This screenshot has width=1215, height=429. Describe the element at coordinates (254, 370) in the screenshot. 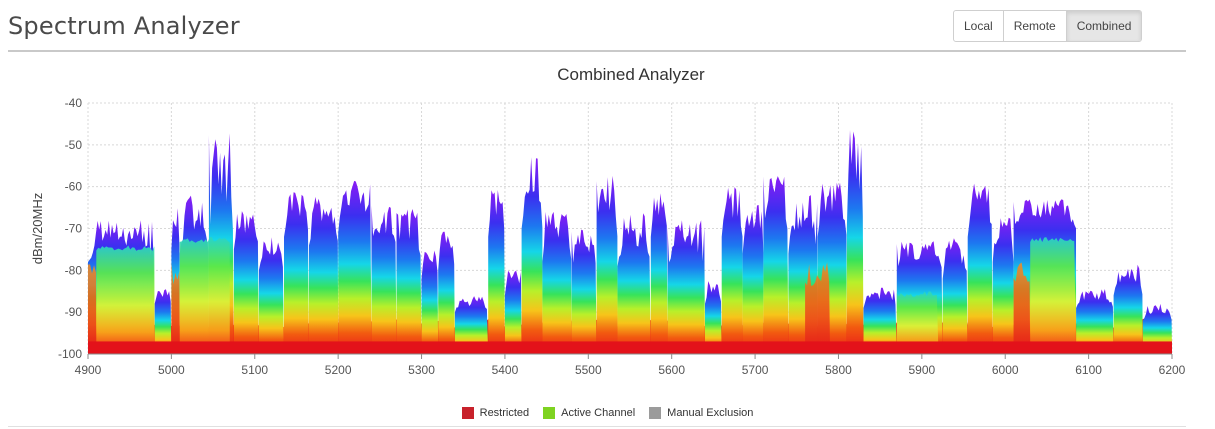

I see `x-tick-label: 5100` at that location.